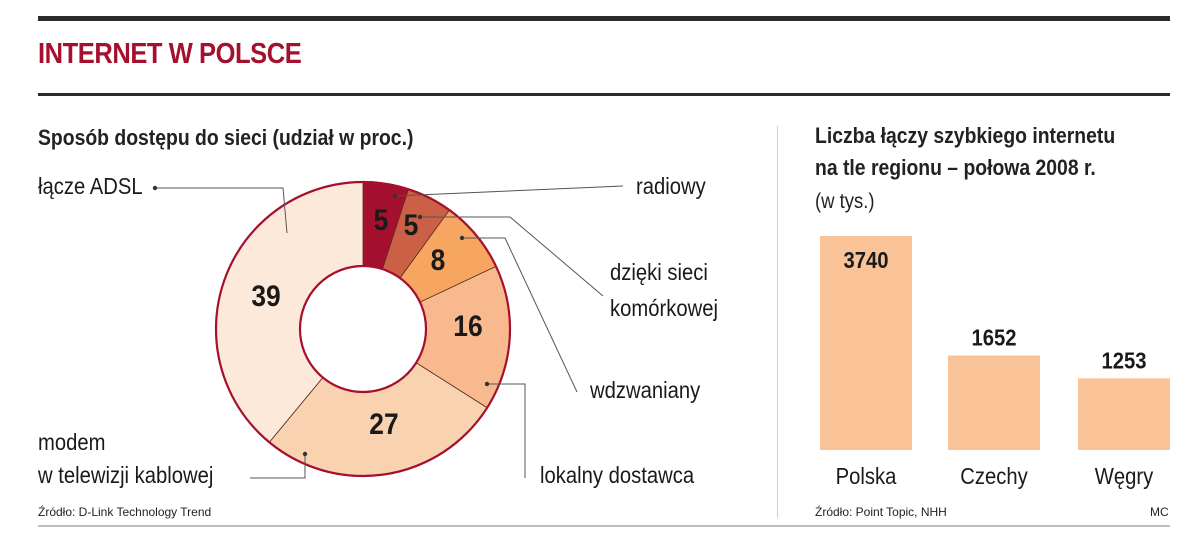 This screenshot has width=1200, height=533. I want to click on bar-polska, so click(866, 343).